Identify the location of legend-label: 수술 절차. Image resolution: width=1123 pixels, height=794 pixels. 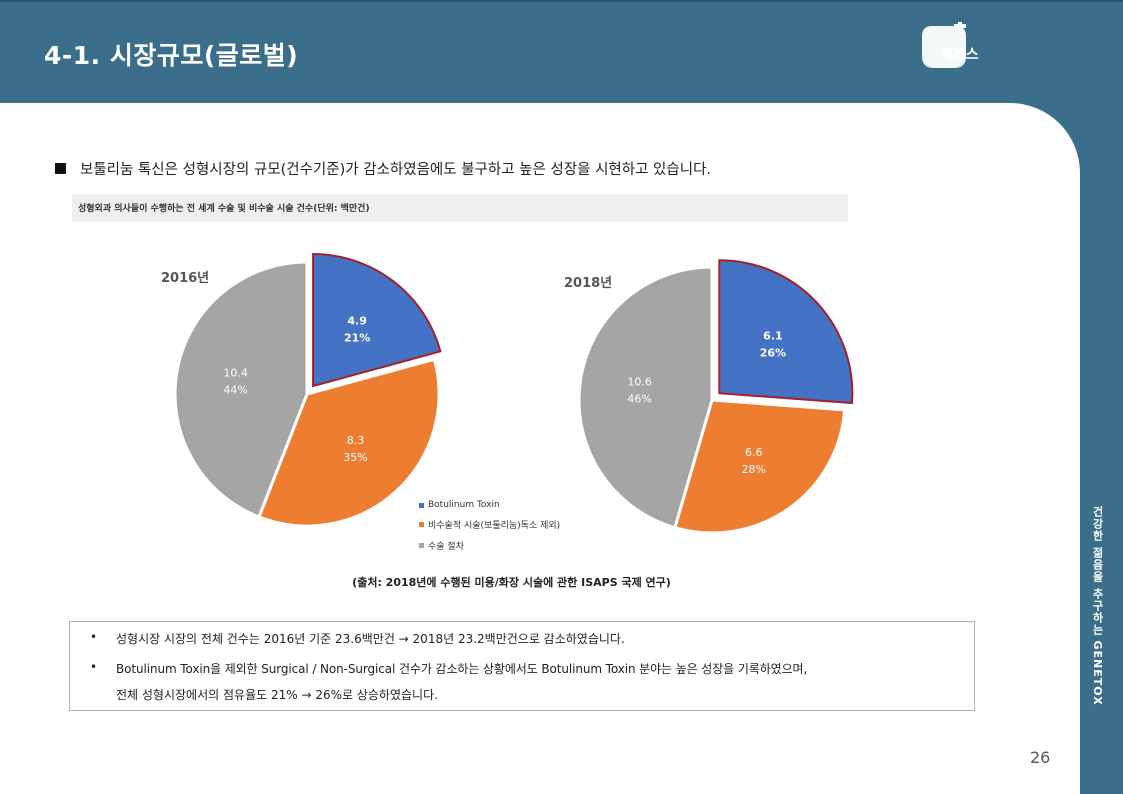
(446, 547).